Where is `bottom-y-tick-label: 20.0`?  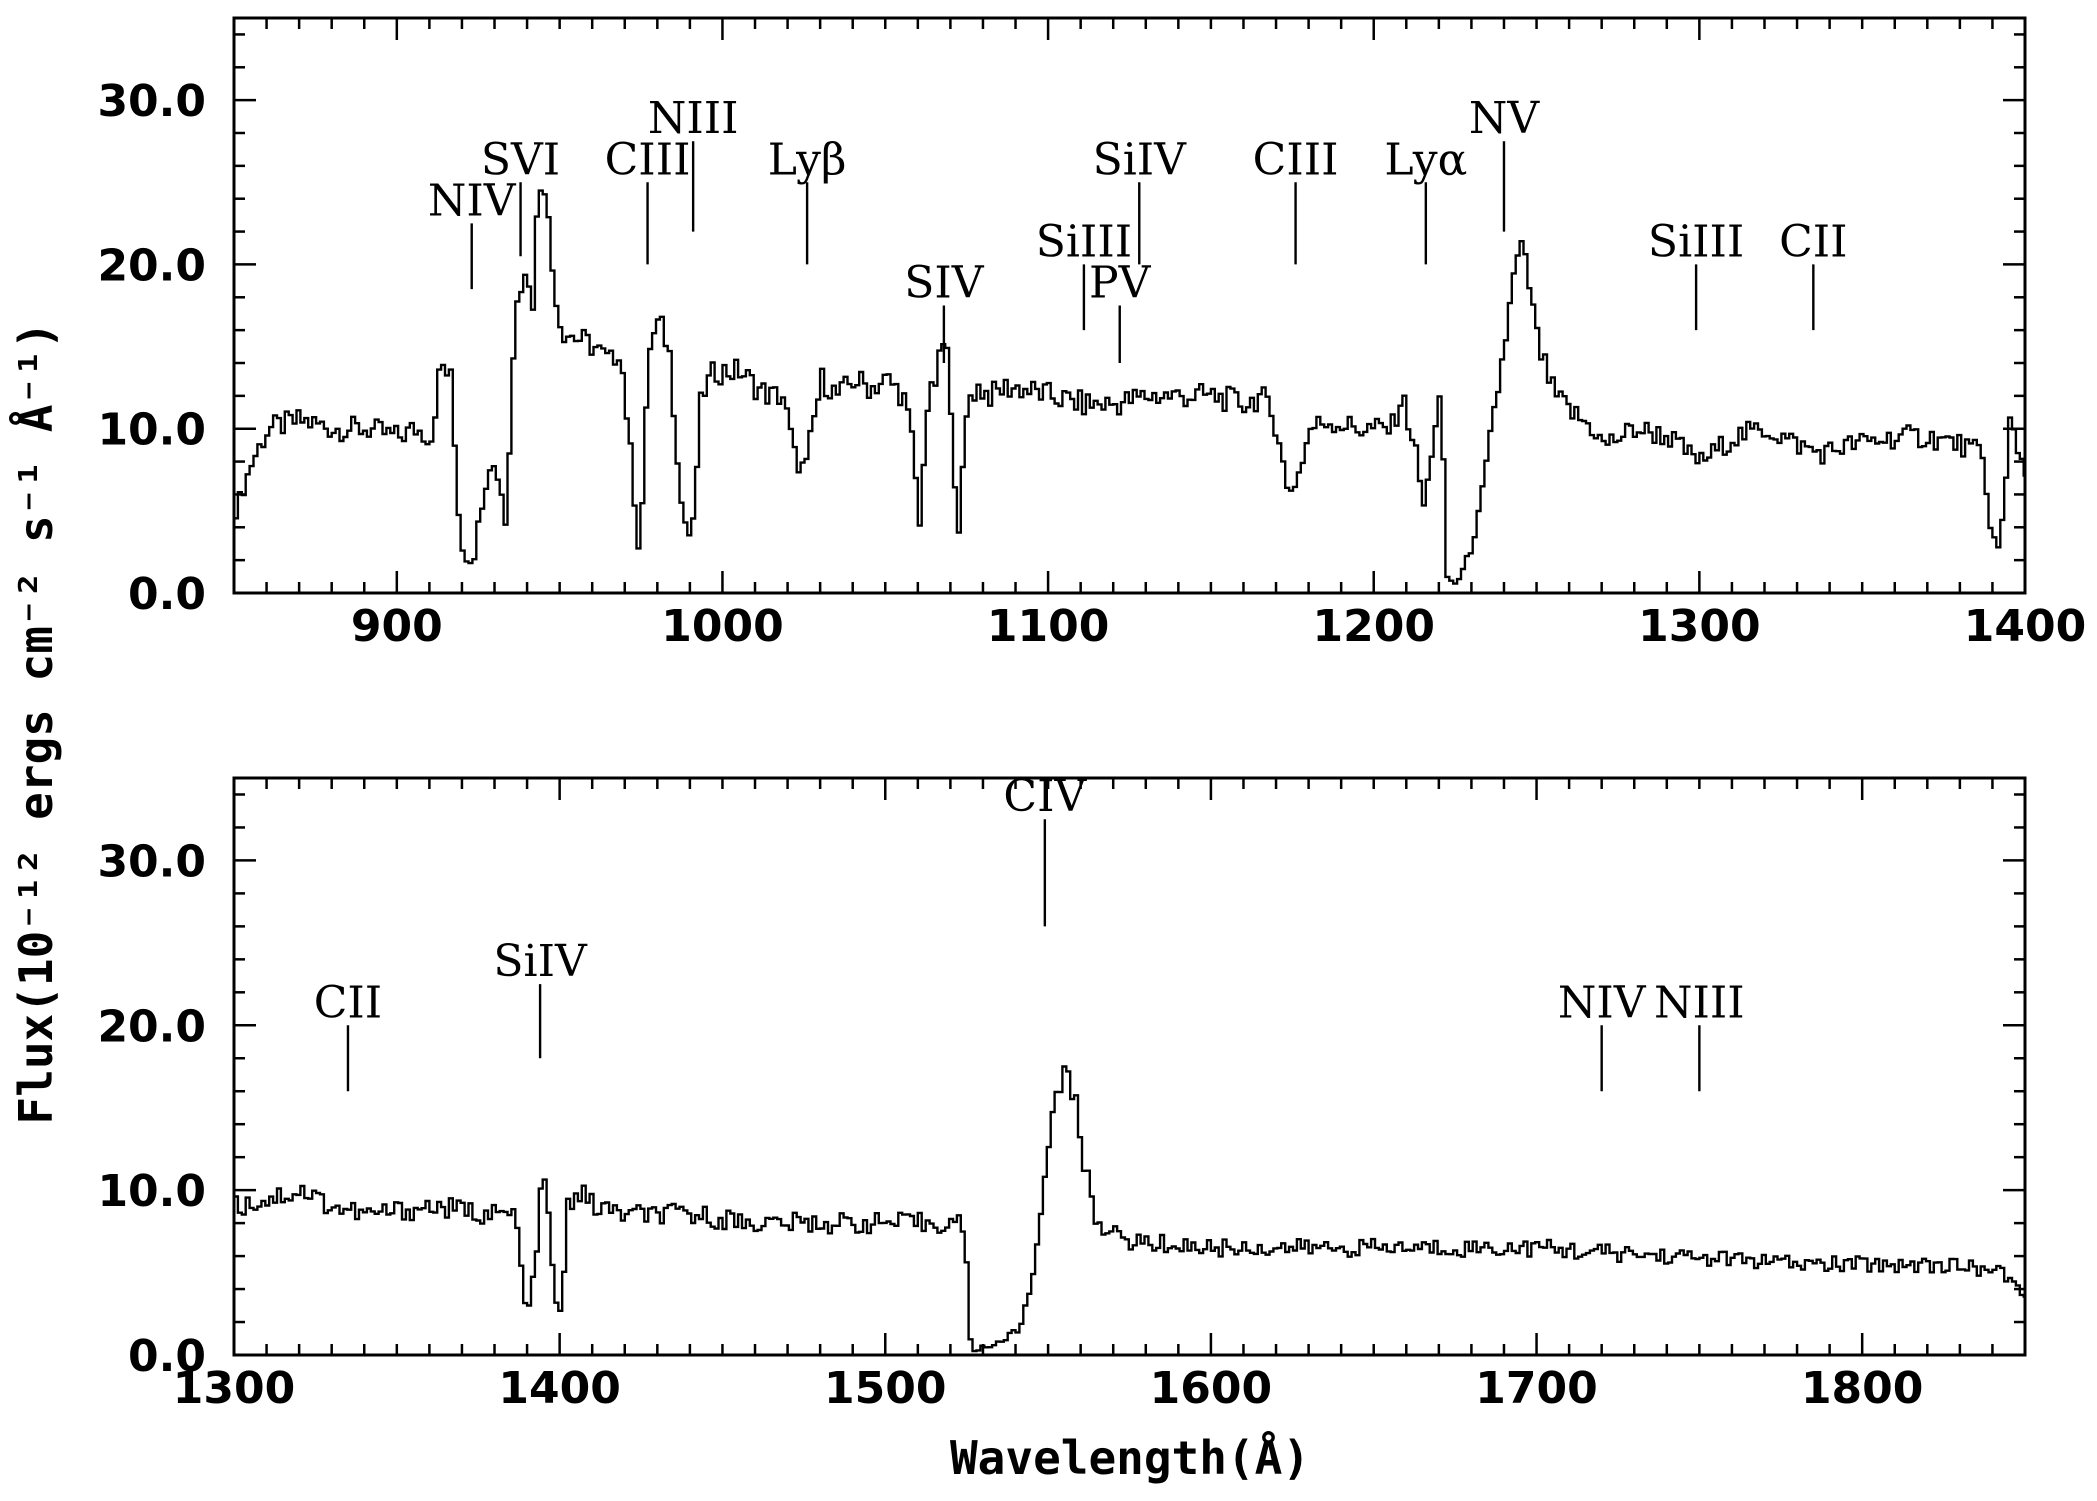
bottom-y-tick-label: 20.0 is located at coordinates (151, 1026).